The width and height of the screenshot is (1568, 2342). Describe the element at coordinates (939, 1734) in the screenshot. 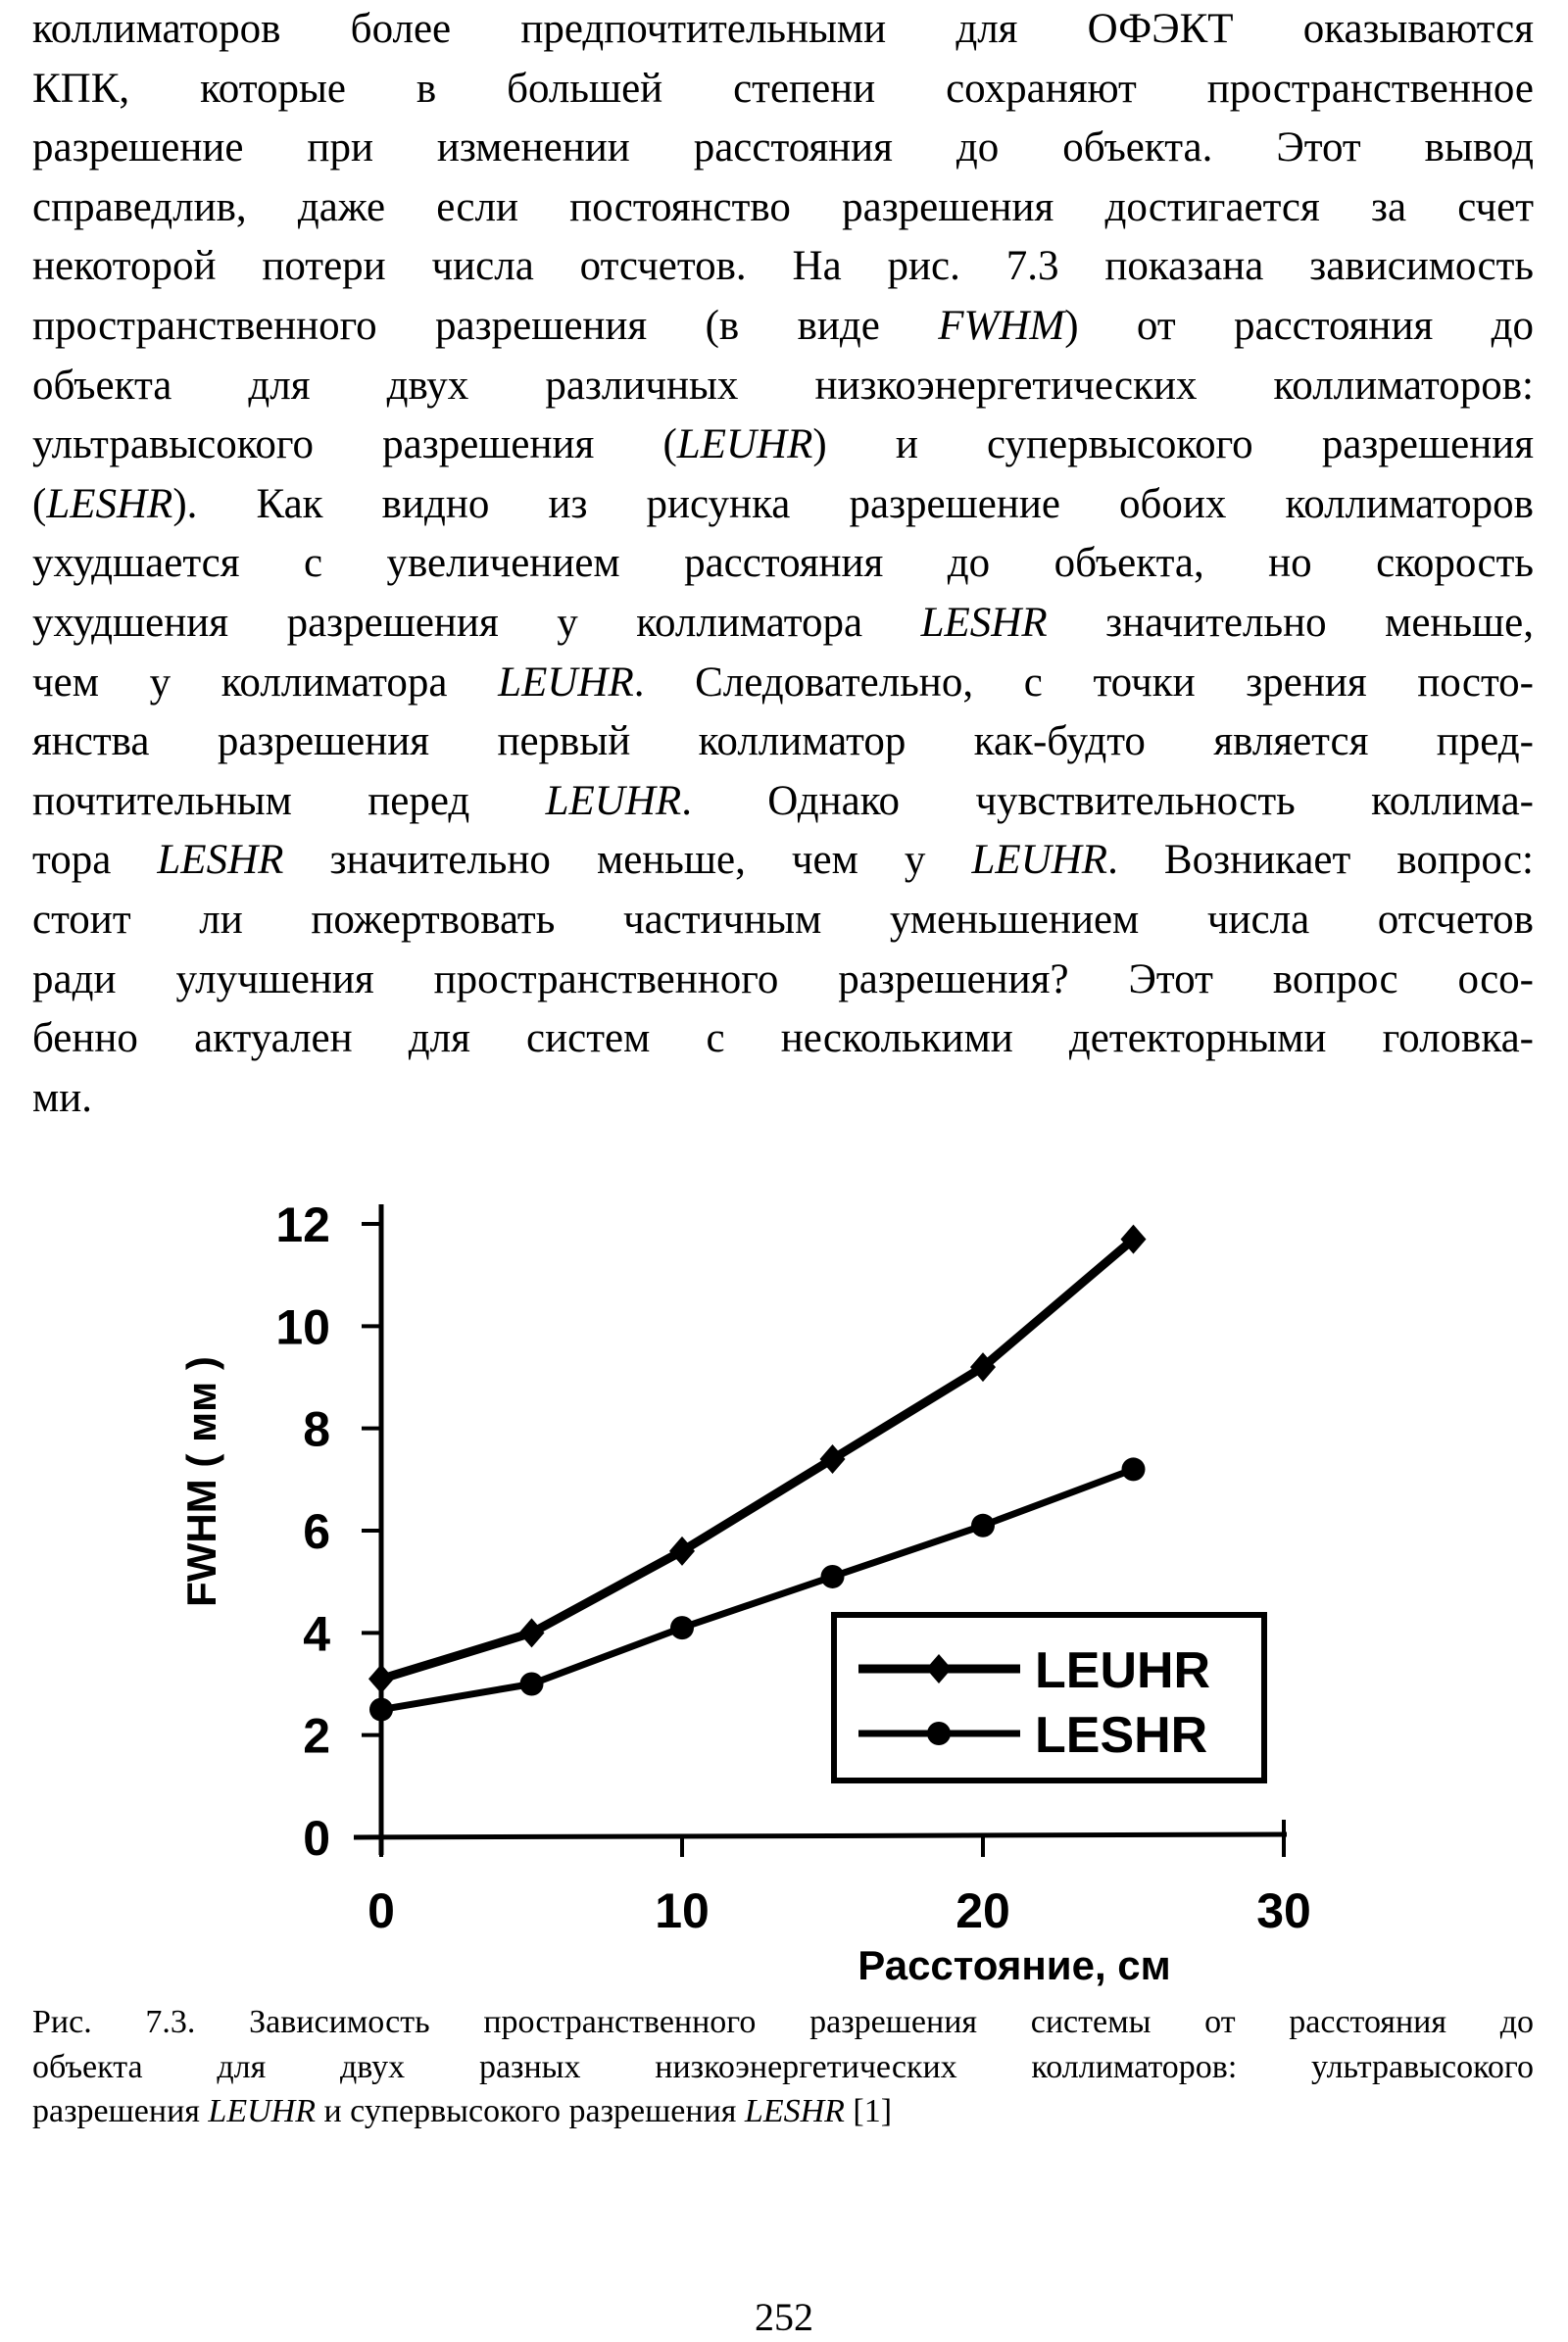

I see `legend-marker-leshr` at that location.